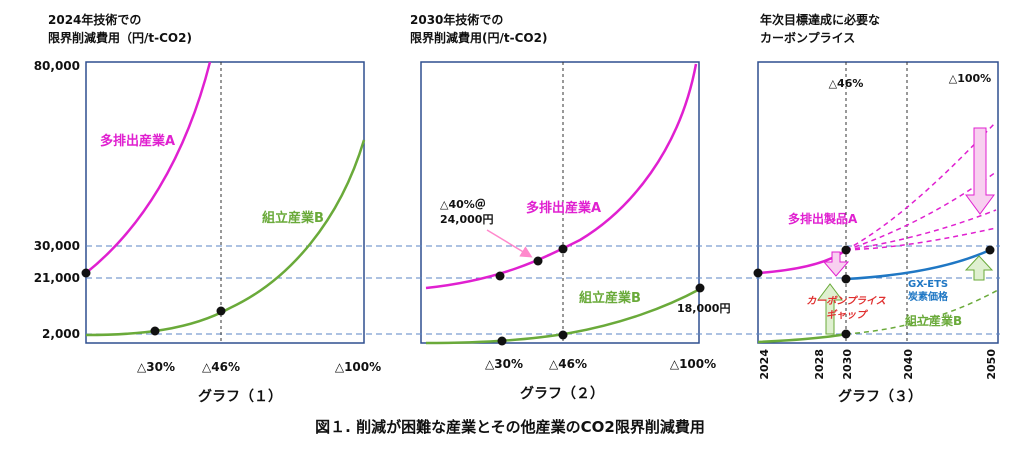 The image size is (1024, 449). What do you see at coordinates (221, 311) in the screenshot?
I see `panel-1-point-b46` at bounding box center [221, 311].